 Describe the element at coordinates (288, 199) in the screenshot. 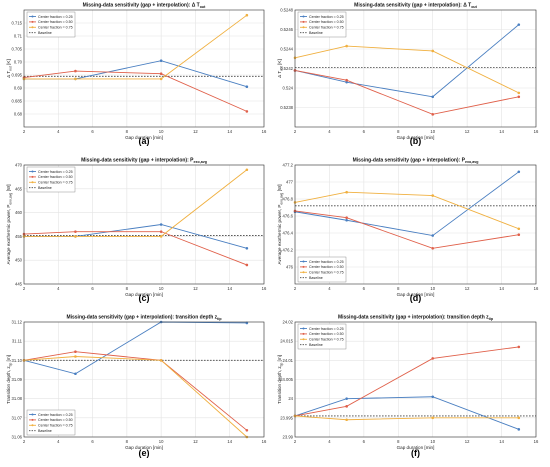

I see `y-tick-label: 476.8` at that location.